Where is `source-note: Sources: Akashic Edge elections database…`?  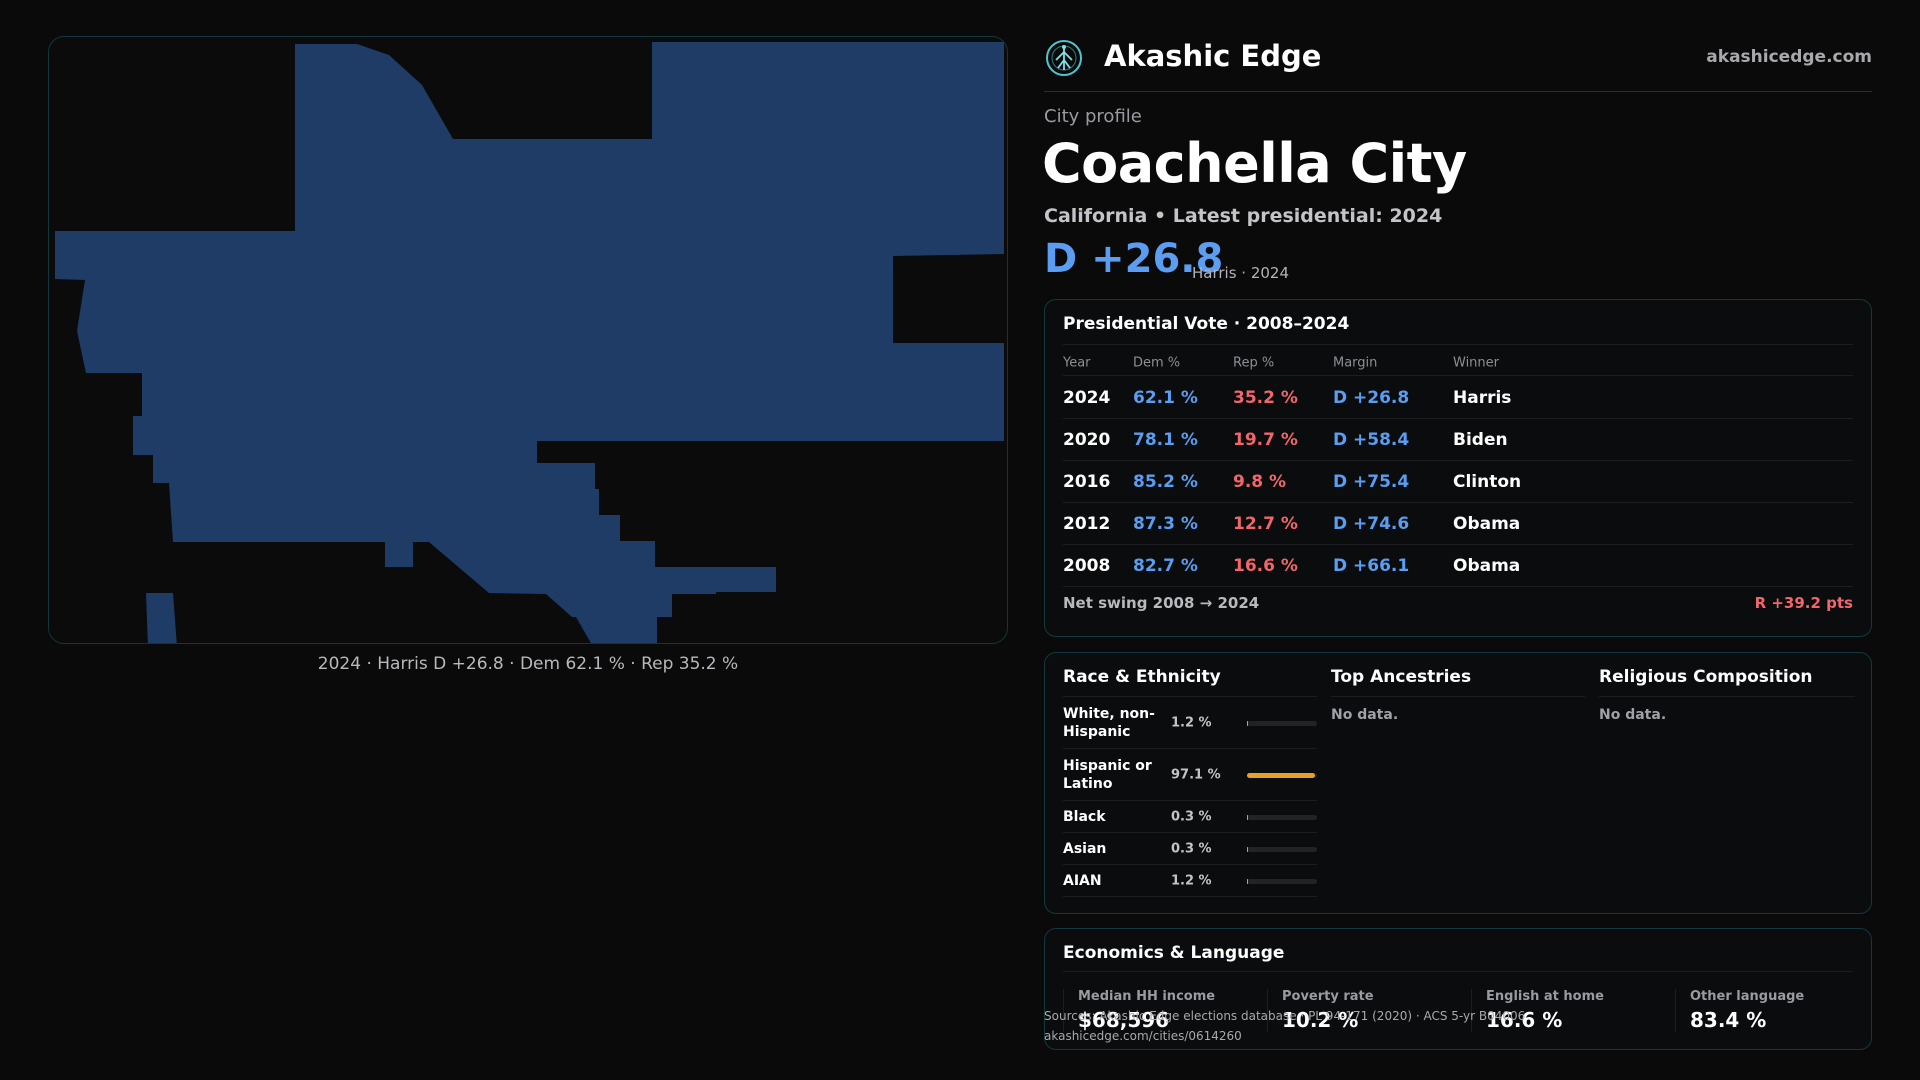 source-note: Sources: Akashic Edge elections database… is located at coordinates (1285, 1016).